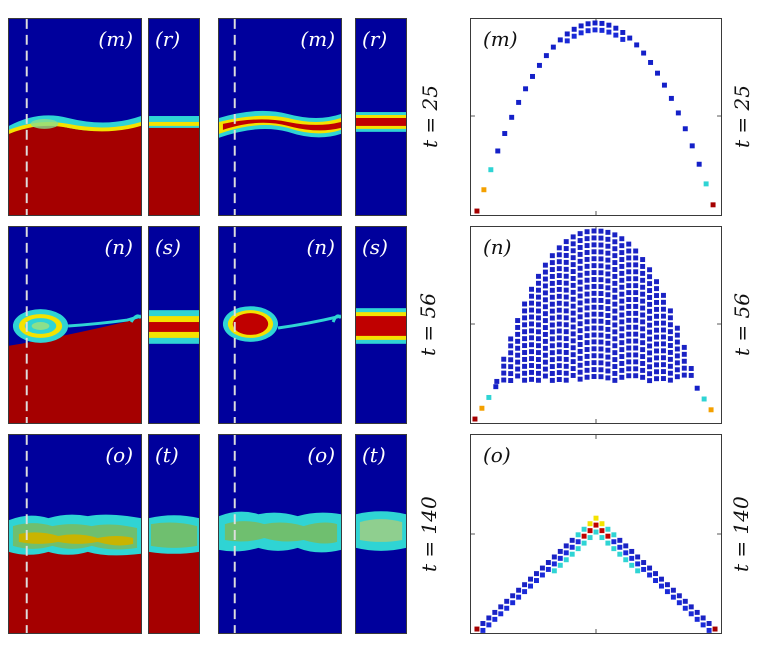 The image size is (773, 663). Describe the element at coordinates (321, 247) in the screenshot. I see `panel-label: (n)` at that location.